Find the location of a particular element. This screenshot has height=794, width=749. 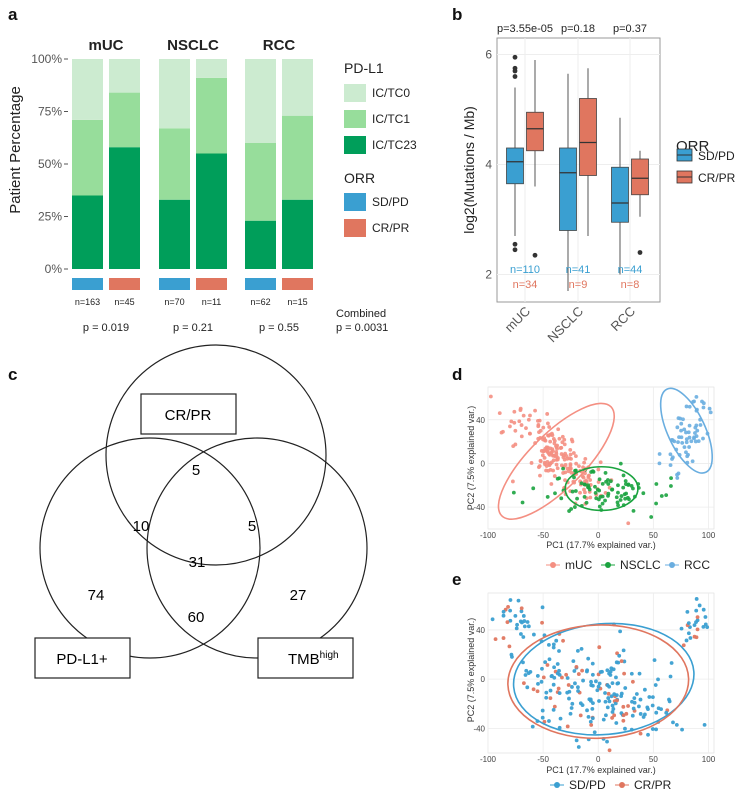

b-legend-key-sdpd is located at coordinates (684, 155).